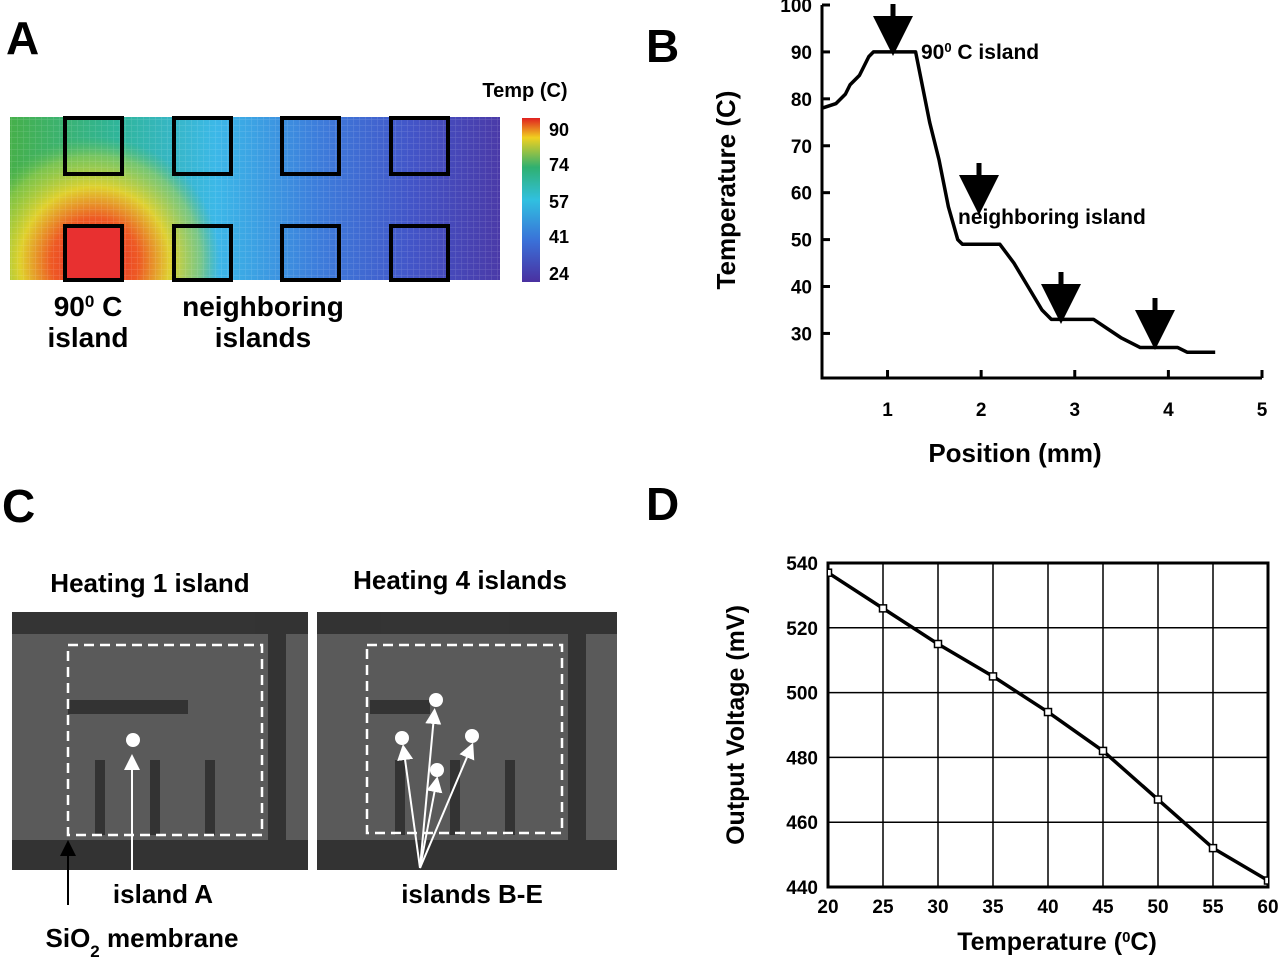 This screenshot has width=1280, height=958. I want to click on plot-frame, so click(1048, 725).